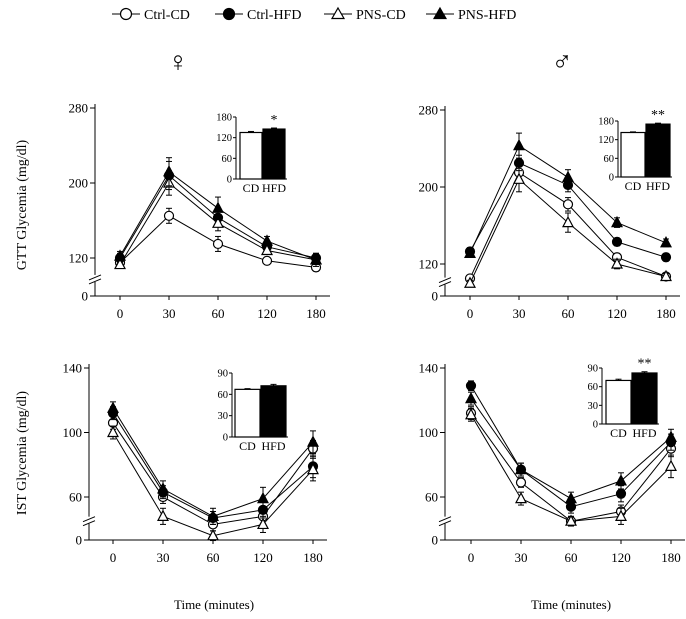 The width and height of the screenshot is (686, 619). What do you see at coordinates (22, 453) in the screenshot?
I see `ist-y-axis-label: IST Glycemia (mg/dl)` at bounding box center [22, 453].